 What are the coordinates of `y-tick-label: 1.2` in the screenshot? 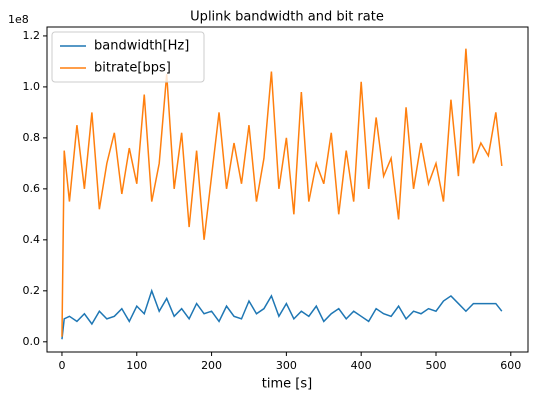 It's located at (32, 35).